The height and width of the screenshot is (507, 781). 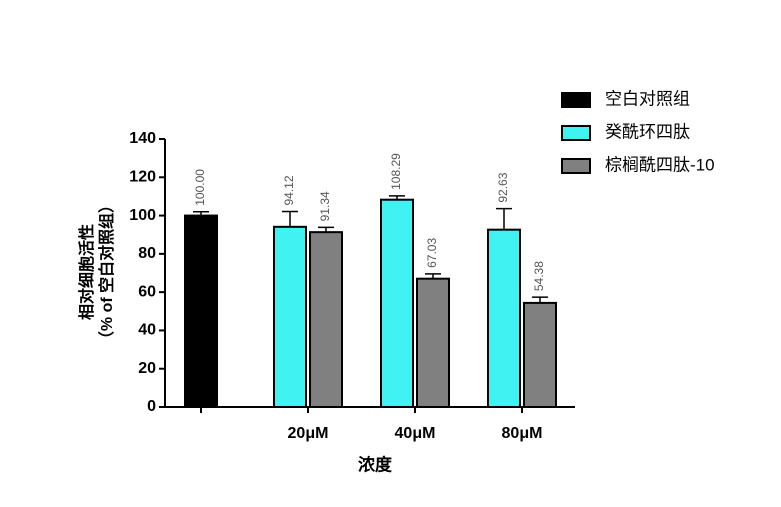 What do you see at coordinates (375, 464) in the screenshot?
I see `x-axis-label: 浓度` at bounding box center [375, 464].